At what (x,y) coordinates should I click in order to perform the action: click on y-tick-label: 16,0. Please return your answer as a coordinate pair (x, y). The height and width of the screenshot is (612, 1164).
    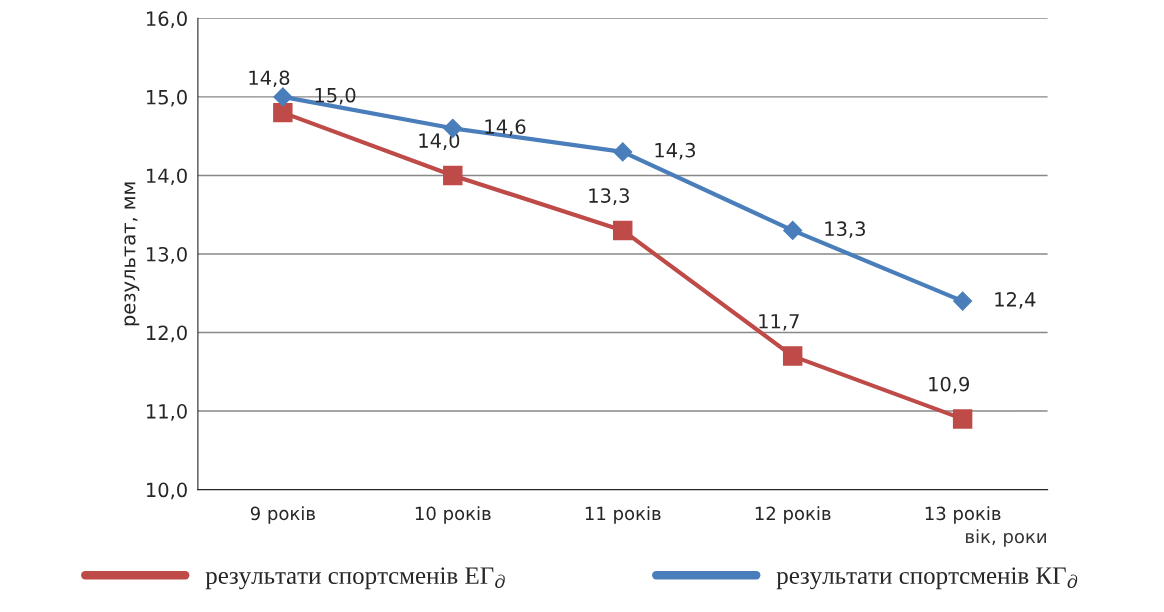
    Looking at the image, I should click on (167, 20).